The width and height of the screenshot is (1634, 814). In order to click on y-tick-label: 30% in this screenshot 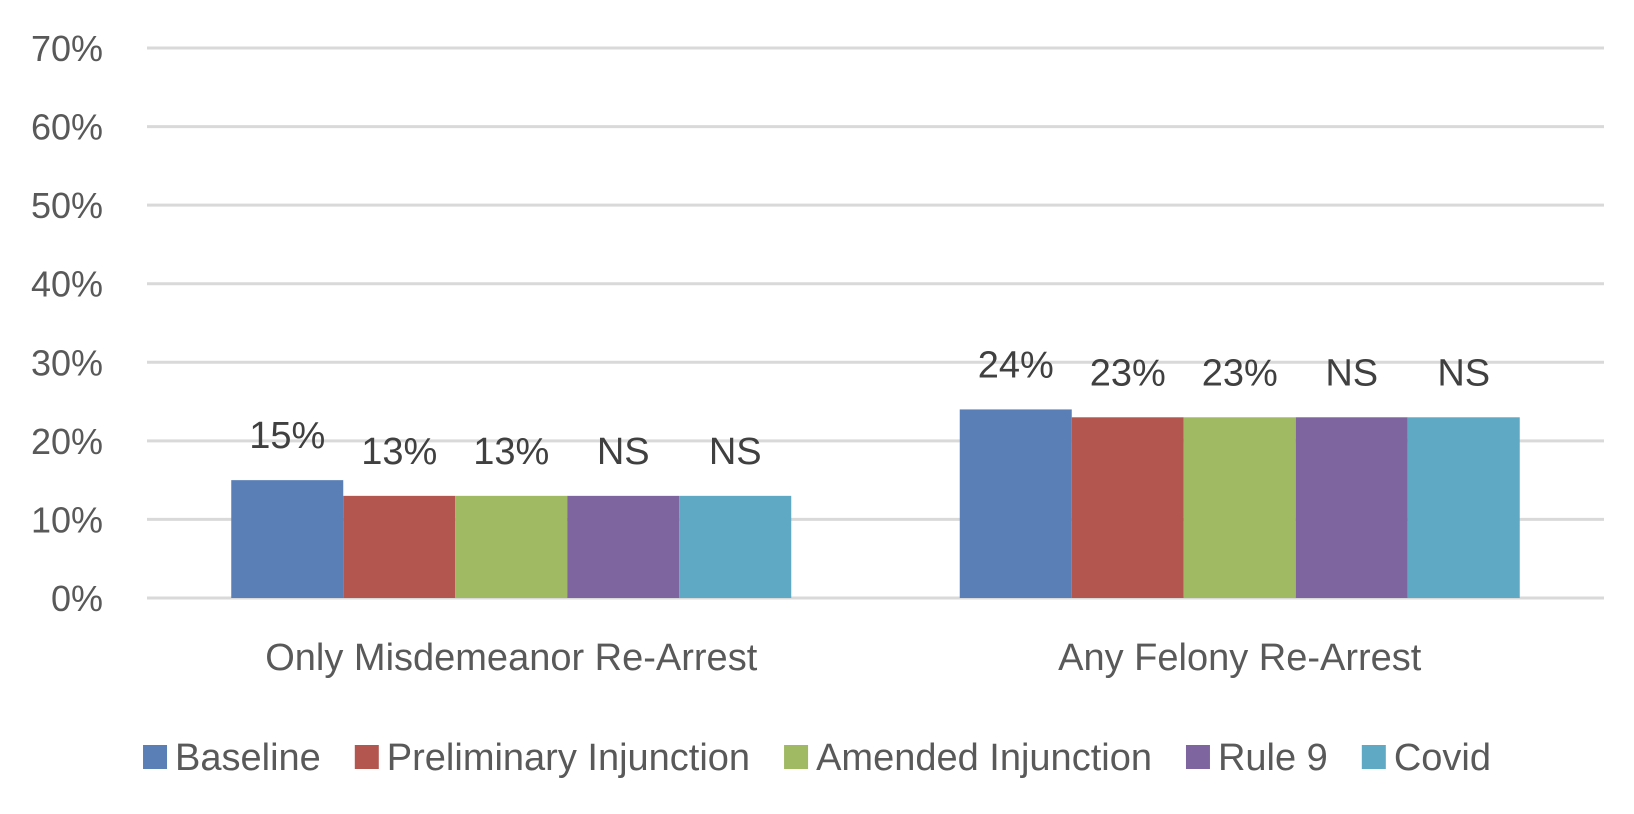, I will do `click(67, 362)`.